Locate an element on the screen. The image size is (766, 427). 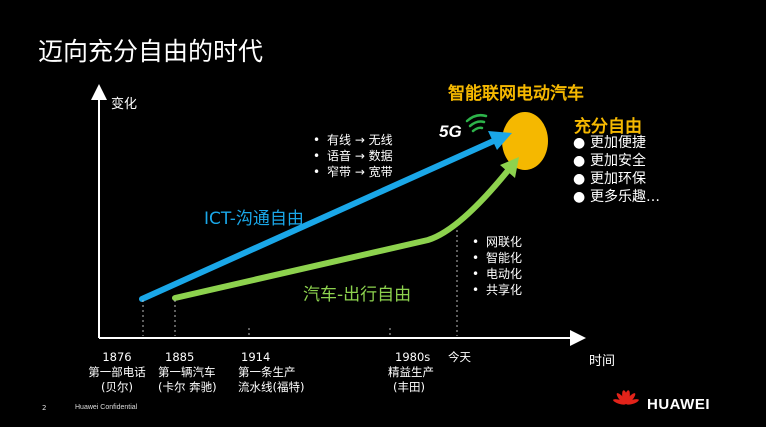
ict-label: ICT-沟通自由 is located at coordinates (254, 219).